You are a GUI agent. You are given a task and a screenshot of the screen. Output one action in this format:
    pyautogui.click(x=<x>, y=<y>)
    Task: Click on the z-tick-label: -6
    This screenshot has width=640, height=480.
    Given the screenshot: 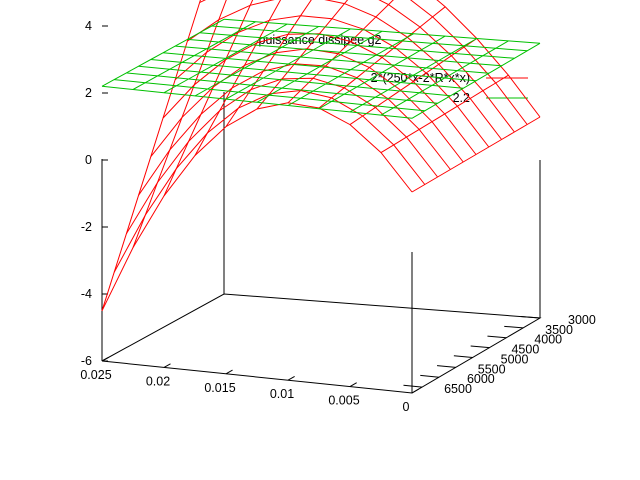 What is the action you would take?
    pyautogui.click(x=86, y=361)
    